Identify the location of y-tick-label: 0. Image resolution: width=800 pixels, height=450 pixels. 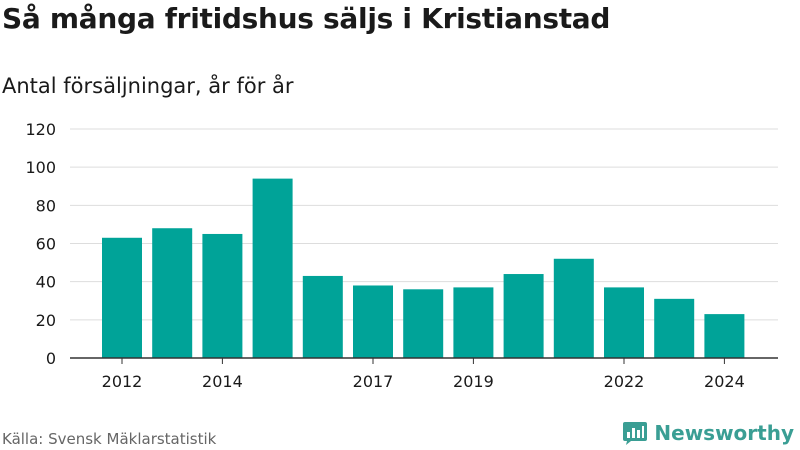
(51, 358).